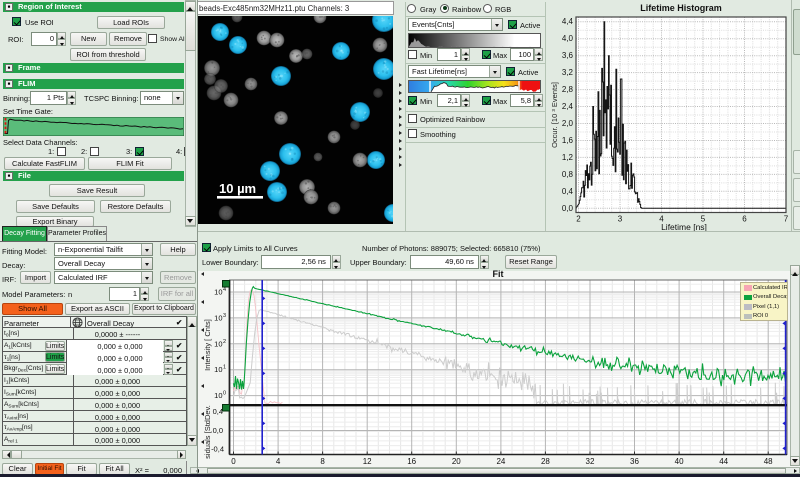 The height and width of the screenshot is (477, 800). Describe the element at coordinates (568, 140) in the screenshot. I see `svg-text: 1,6` at that location.